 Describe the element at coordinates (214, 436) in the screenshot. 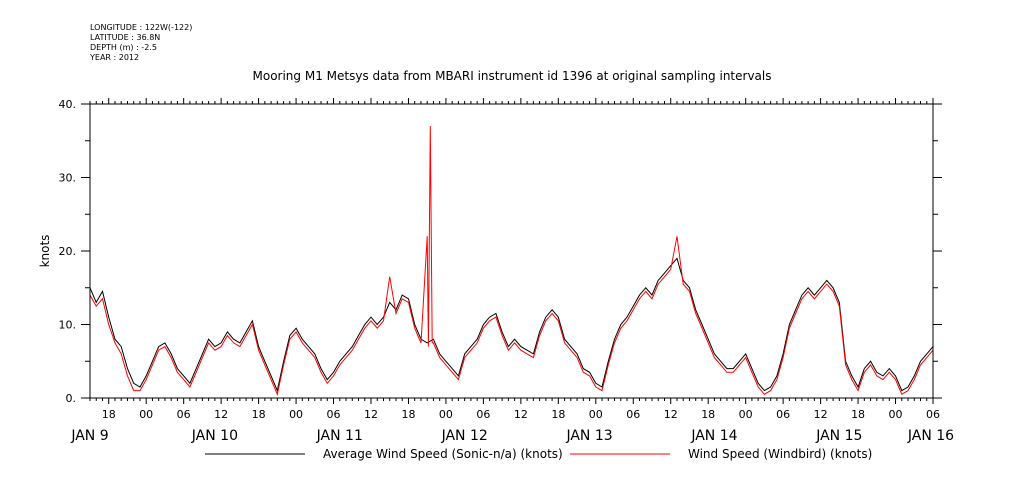

I see `x-day-label: JAN 10` at that location.